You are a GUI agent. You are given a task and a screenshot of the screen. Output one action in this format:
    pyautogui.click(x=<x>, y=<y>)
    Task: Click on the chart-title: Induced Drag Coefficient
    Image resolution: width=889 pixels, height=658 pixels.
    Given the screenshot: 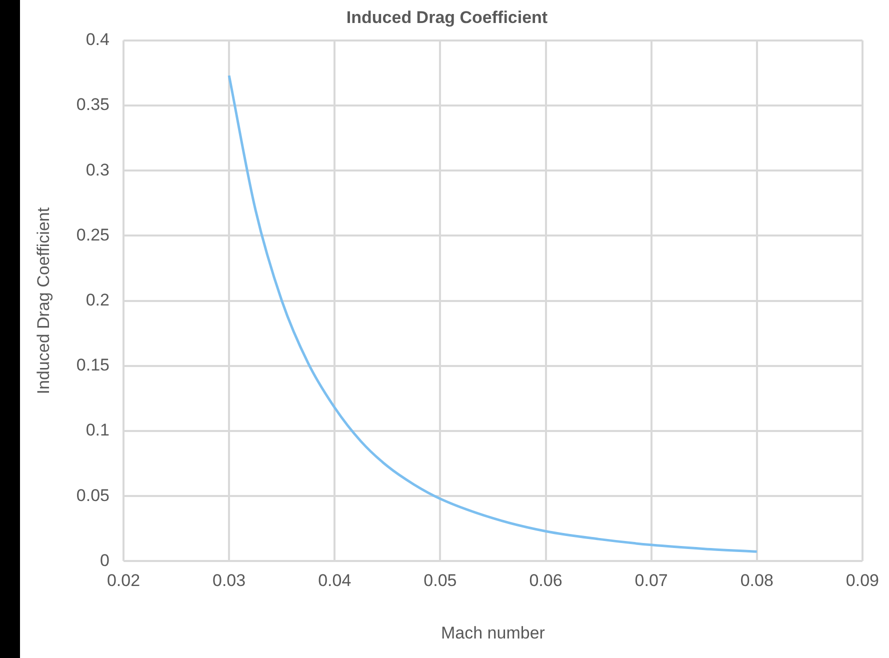 What is the action you would take?
    pyautogui.click(x=447, y=17)
    